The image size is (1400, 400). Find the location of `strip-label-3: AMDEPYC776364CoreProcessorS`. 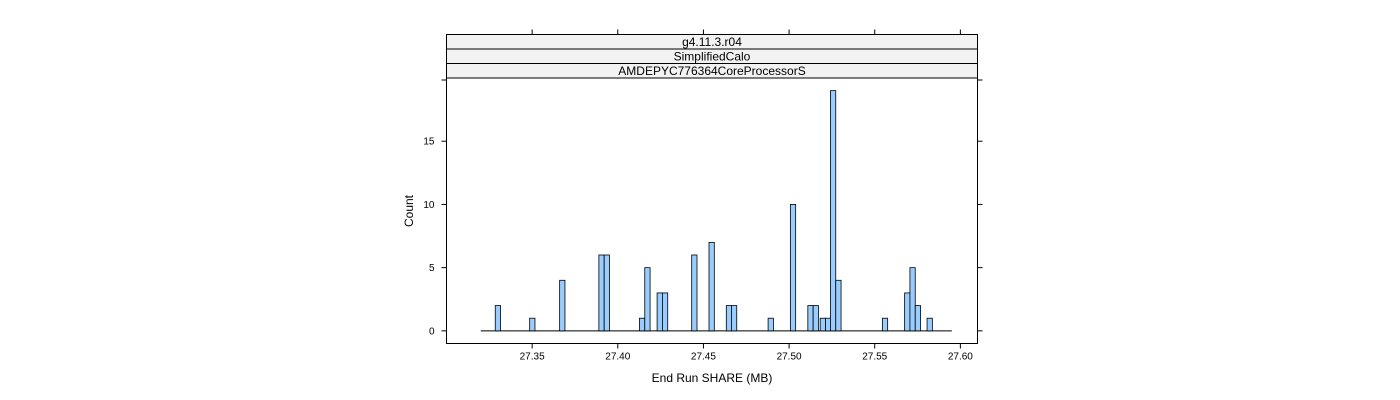

strip-label-3: AMDEPYC776364CoreProcessorS is located at coordinates (711, 71).